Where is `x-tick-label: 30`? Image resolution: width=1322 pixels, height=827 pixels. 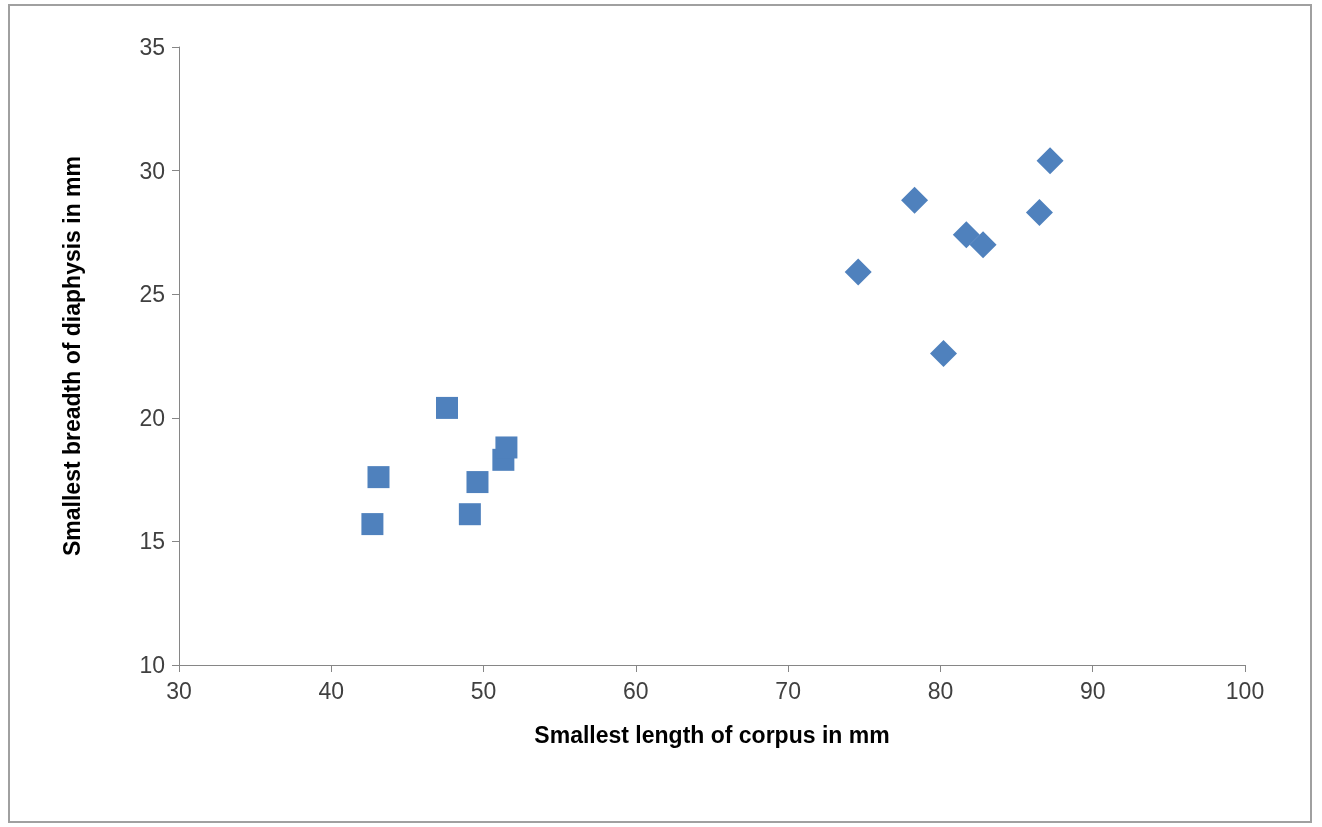
x-tick-label: 30 is located at coordinates (179, 690).